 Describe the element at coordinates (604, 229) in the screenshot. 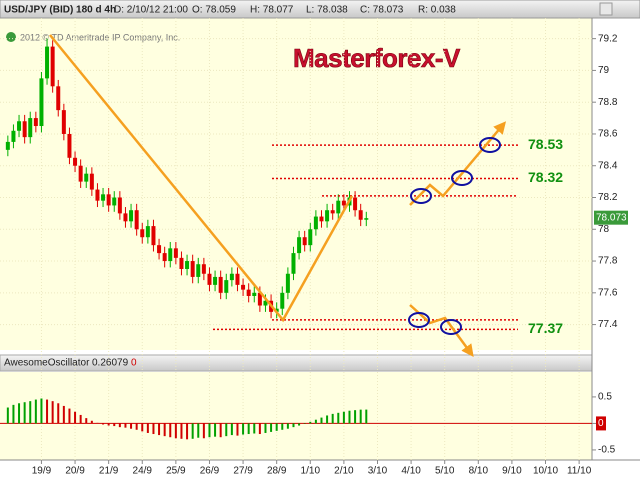

I see `y-tick-label: 78` at that location.